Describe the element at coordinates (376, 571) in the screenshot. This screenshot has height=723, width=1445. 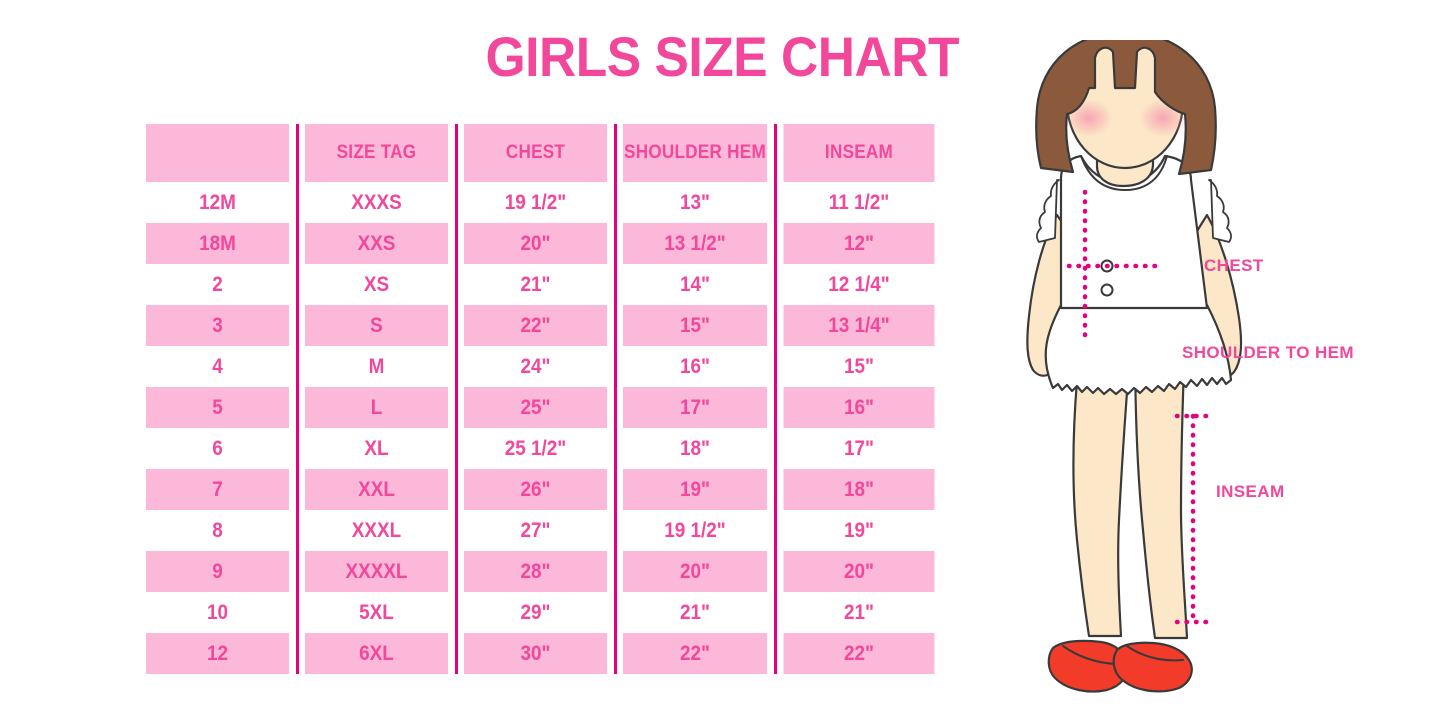
I see `cell-size-tag: XXXXL` at that location.